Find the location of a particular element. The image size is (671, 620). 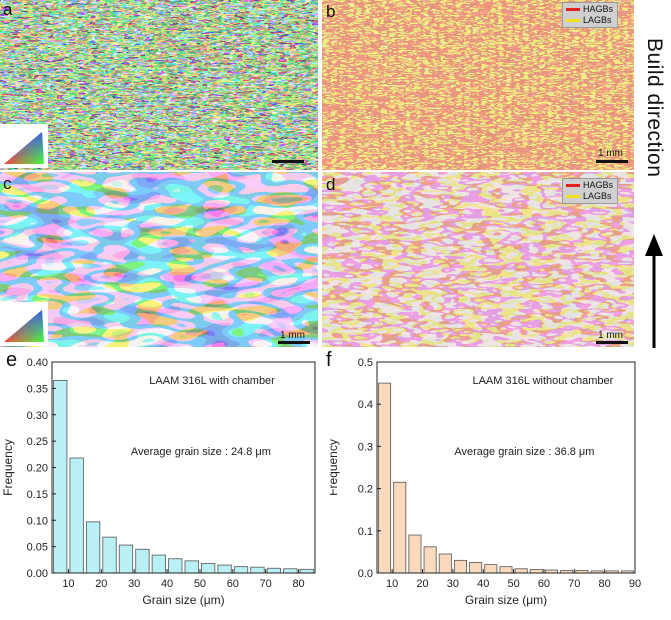

y-tick-label: 0.1 is located at coordinates (365, 532).